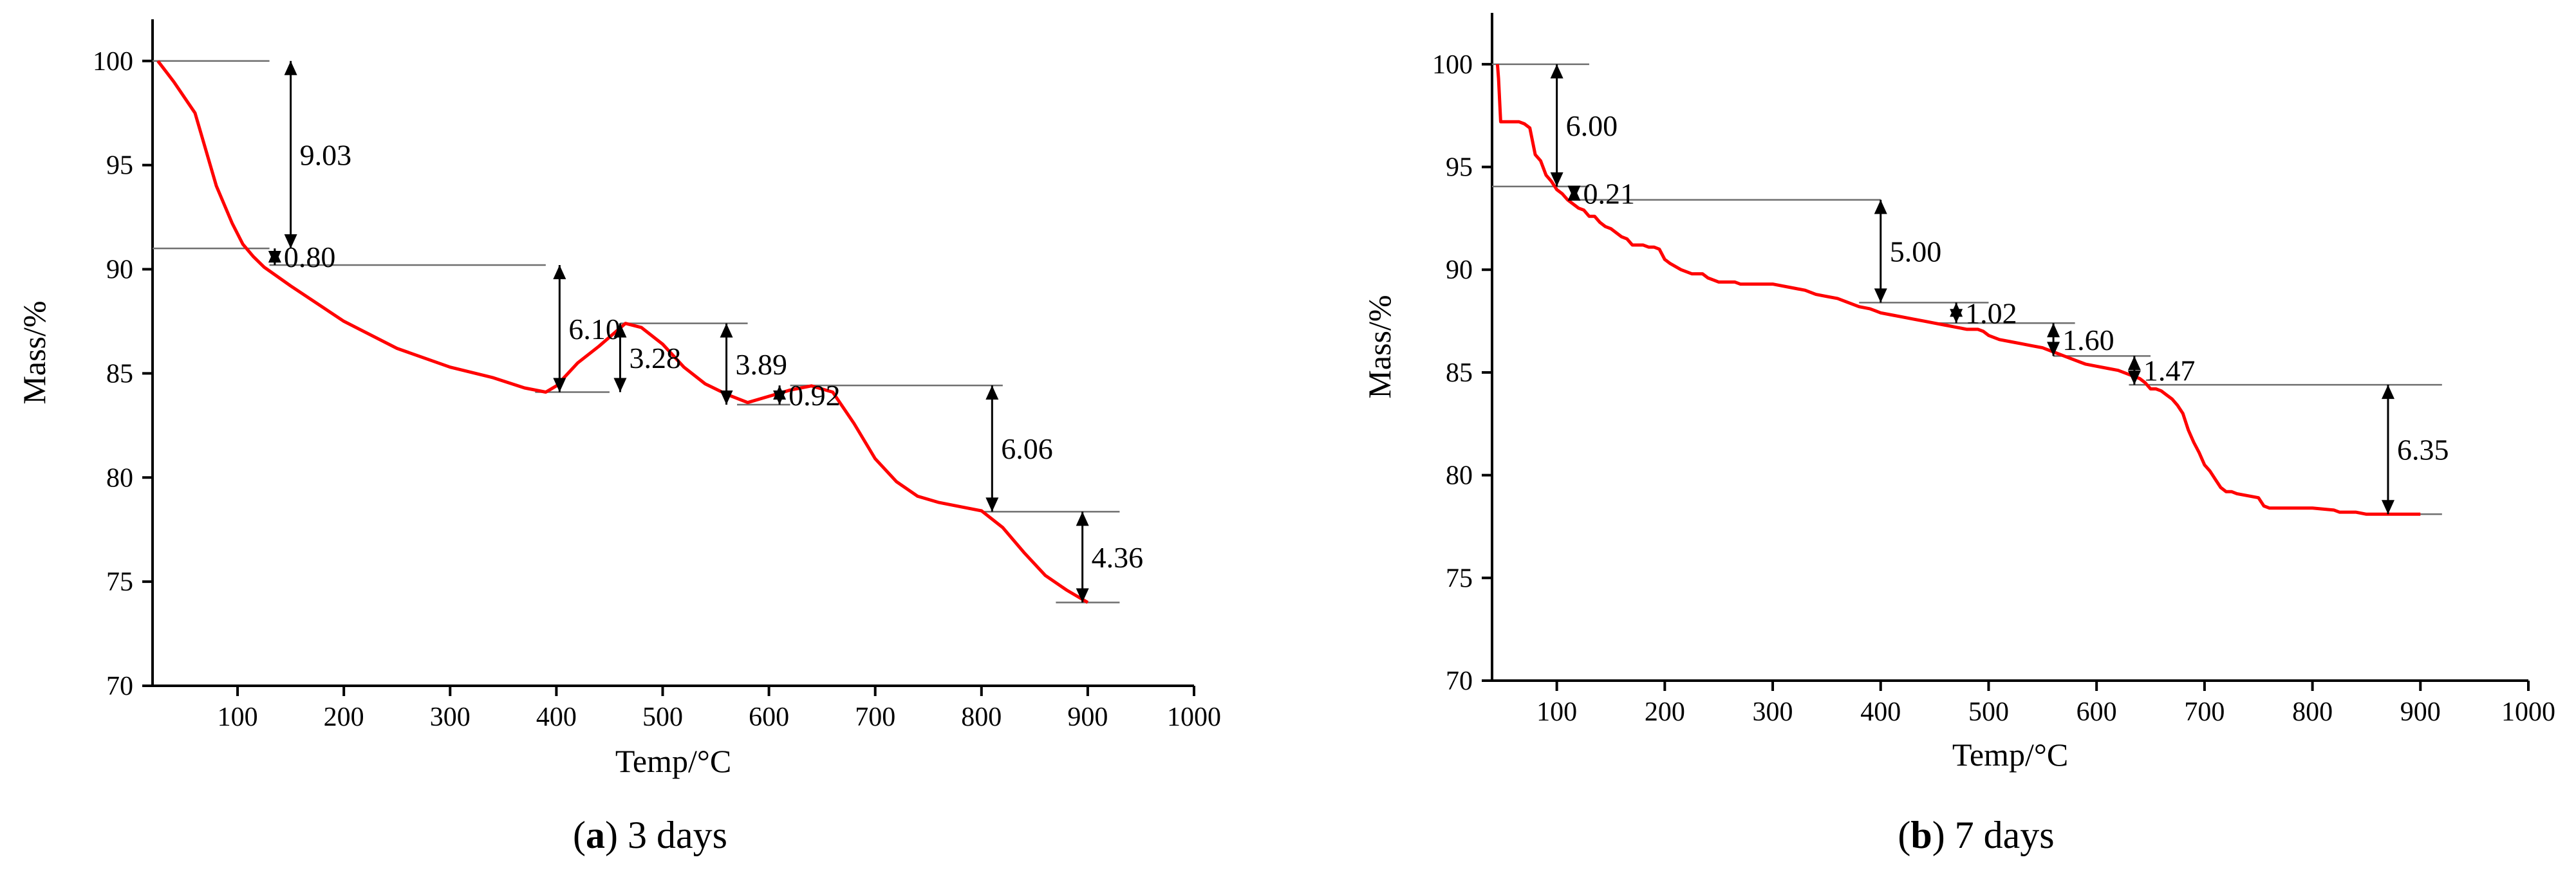 The width and height of the screenshot is (2576, 873). I want to click on annotation-label: 0.92, so click(815, 396).